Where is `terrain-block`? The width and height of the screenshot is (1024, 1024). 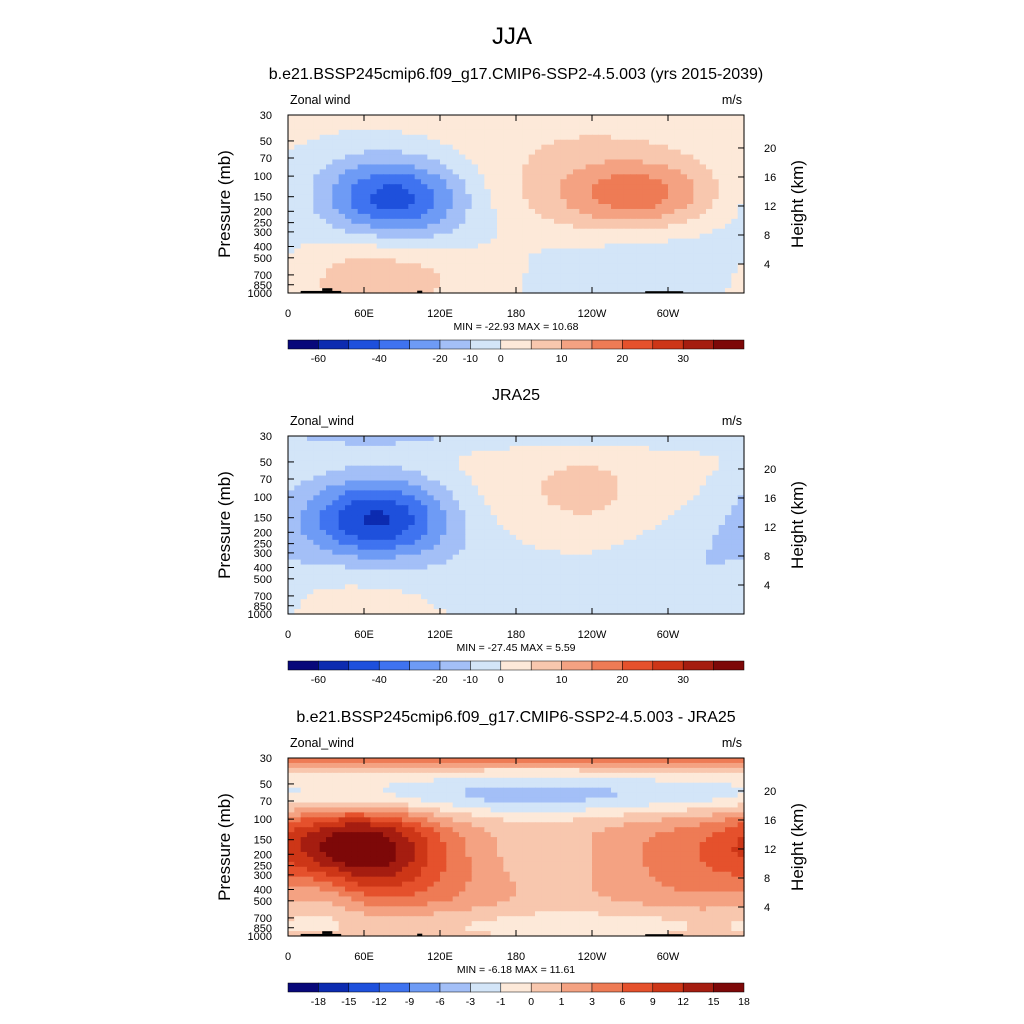
terrain-block is located at coordinates (420, 291).